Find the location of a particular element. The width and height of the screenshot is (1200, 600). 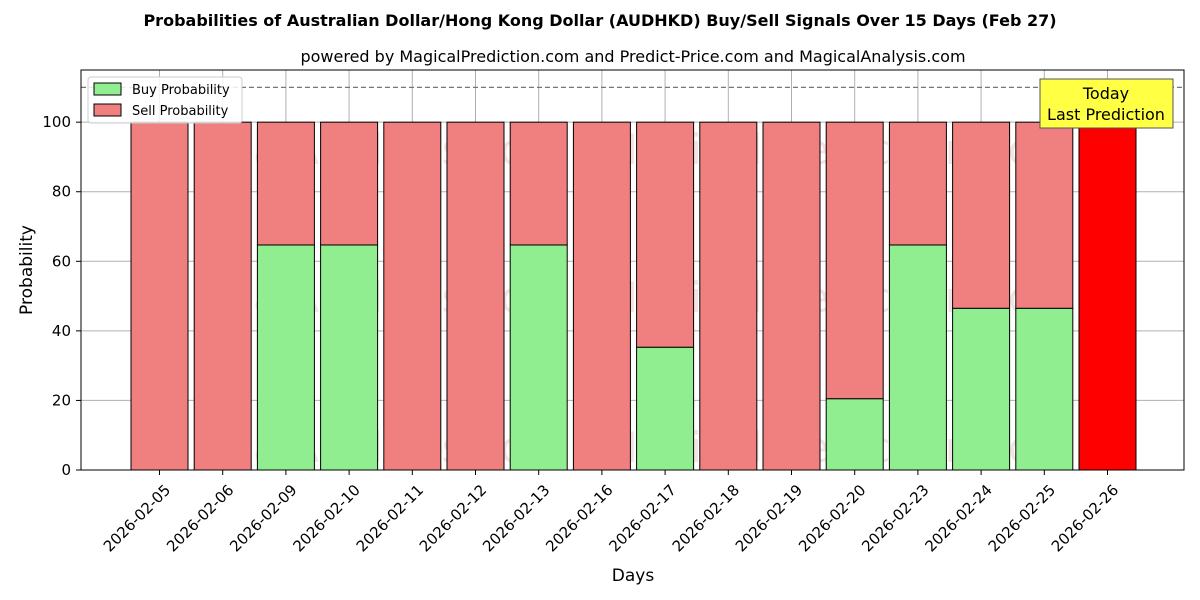

legend: Buy Probability Sell Probability is located at coordinates (165, 100).